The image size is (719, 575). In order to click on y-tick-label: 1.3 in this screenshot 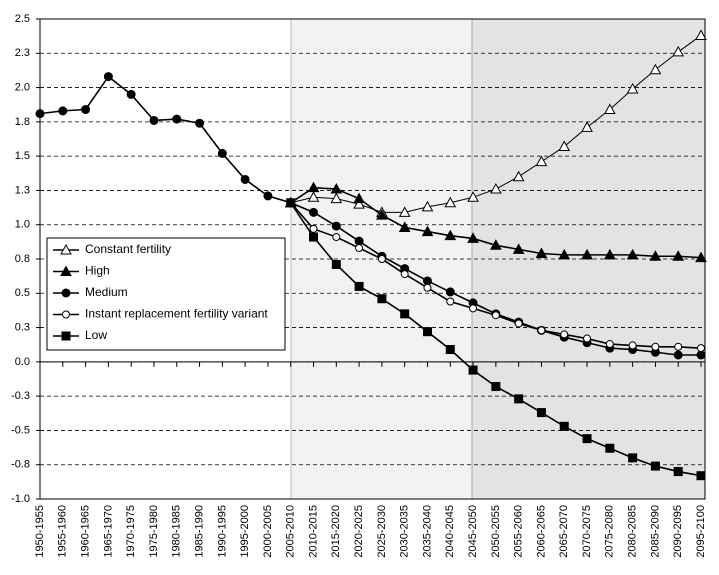, I will do `click(22, 190)`.